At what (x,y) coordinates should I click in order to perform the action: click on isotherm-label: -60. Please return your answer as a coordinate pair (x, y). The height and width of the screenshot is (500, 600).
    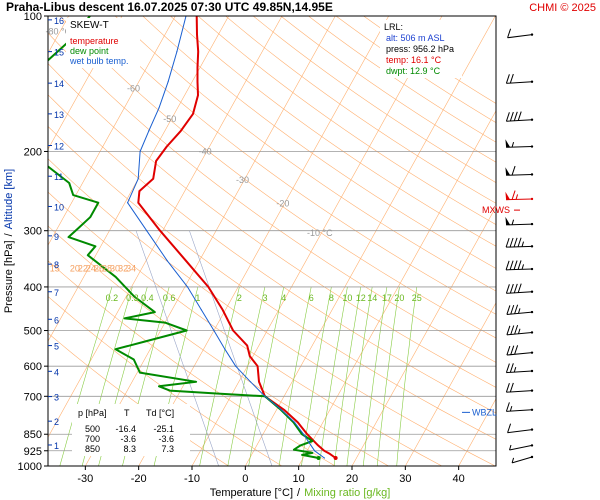
    Looking at the image, I should click on (133, 88).